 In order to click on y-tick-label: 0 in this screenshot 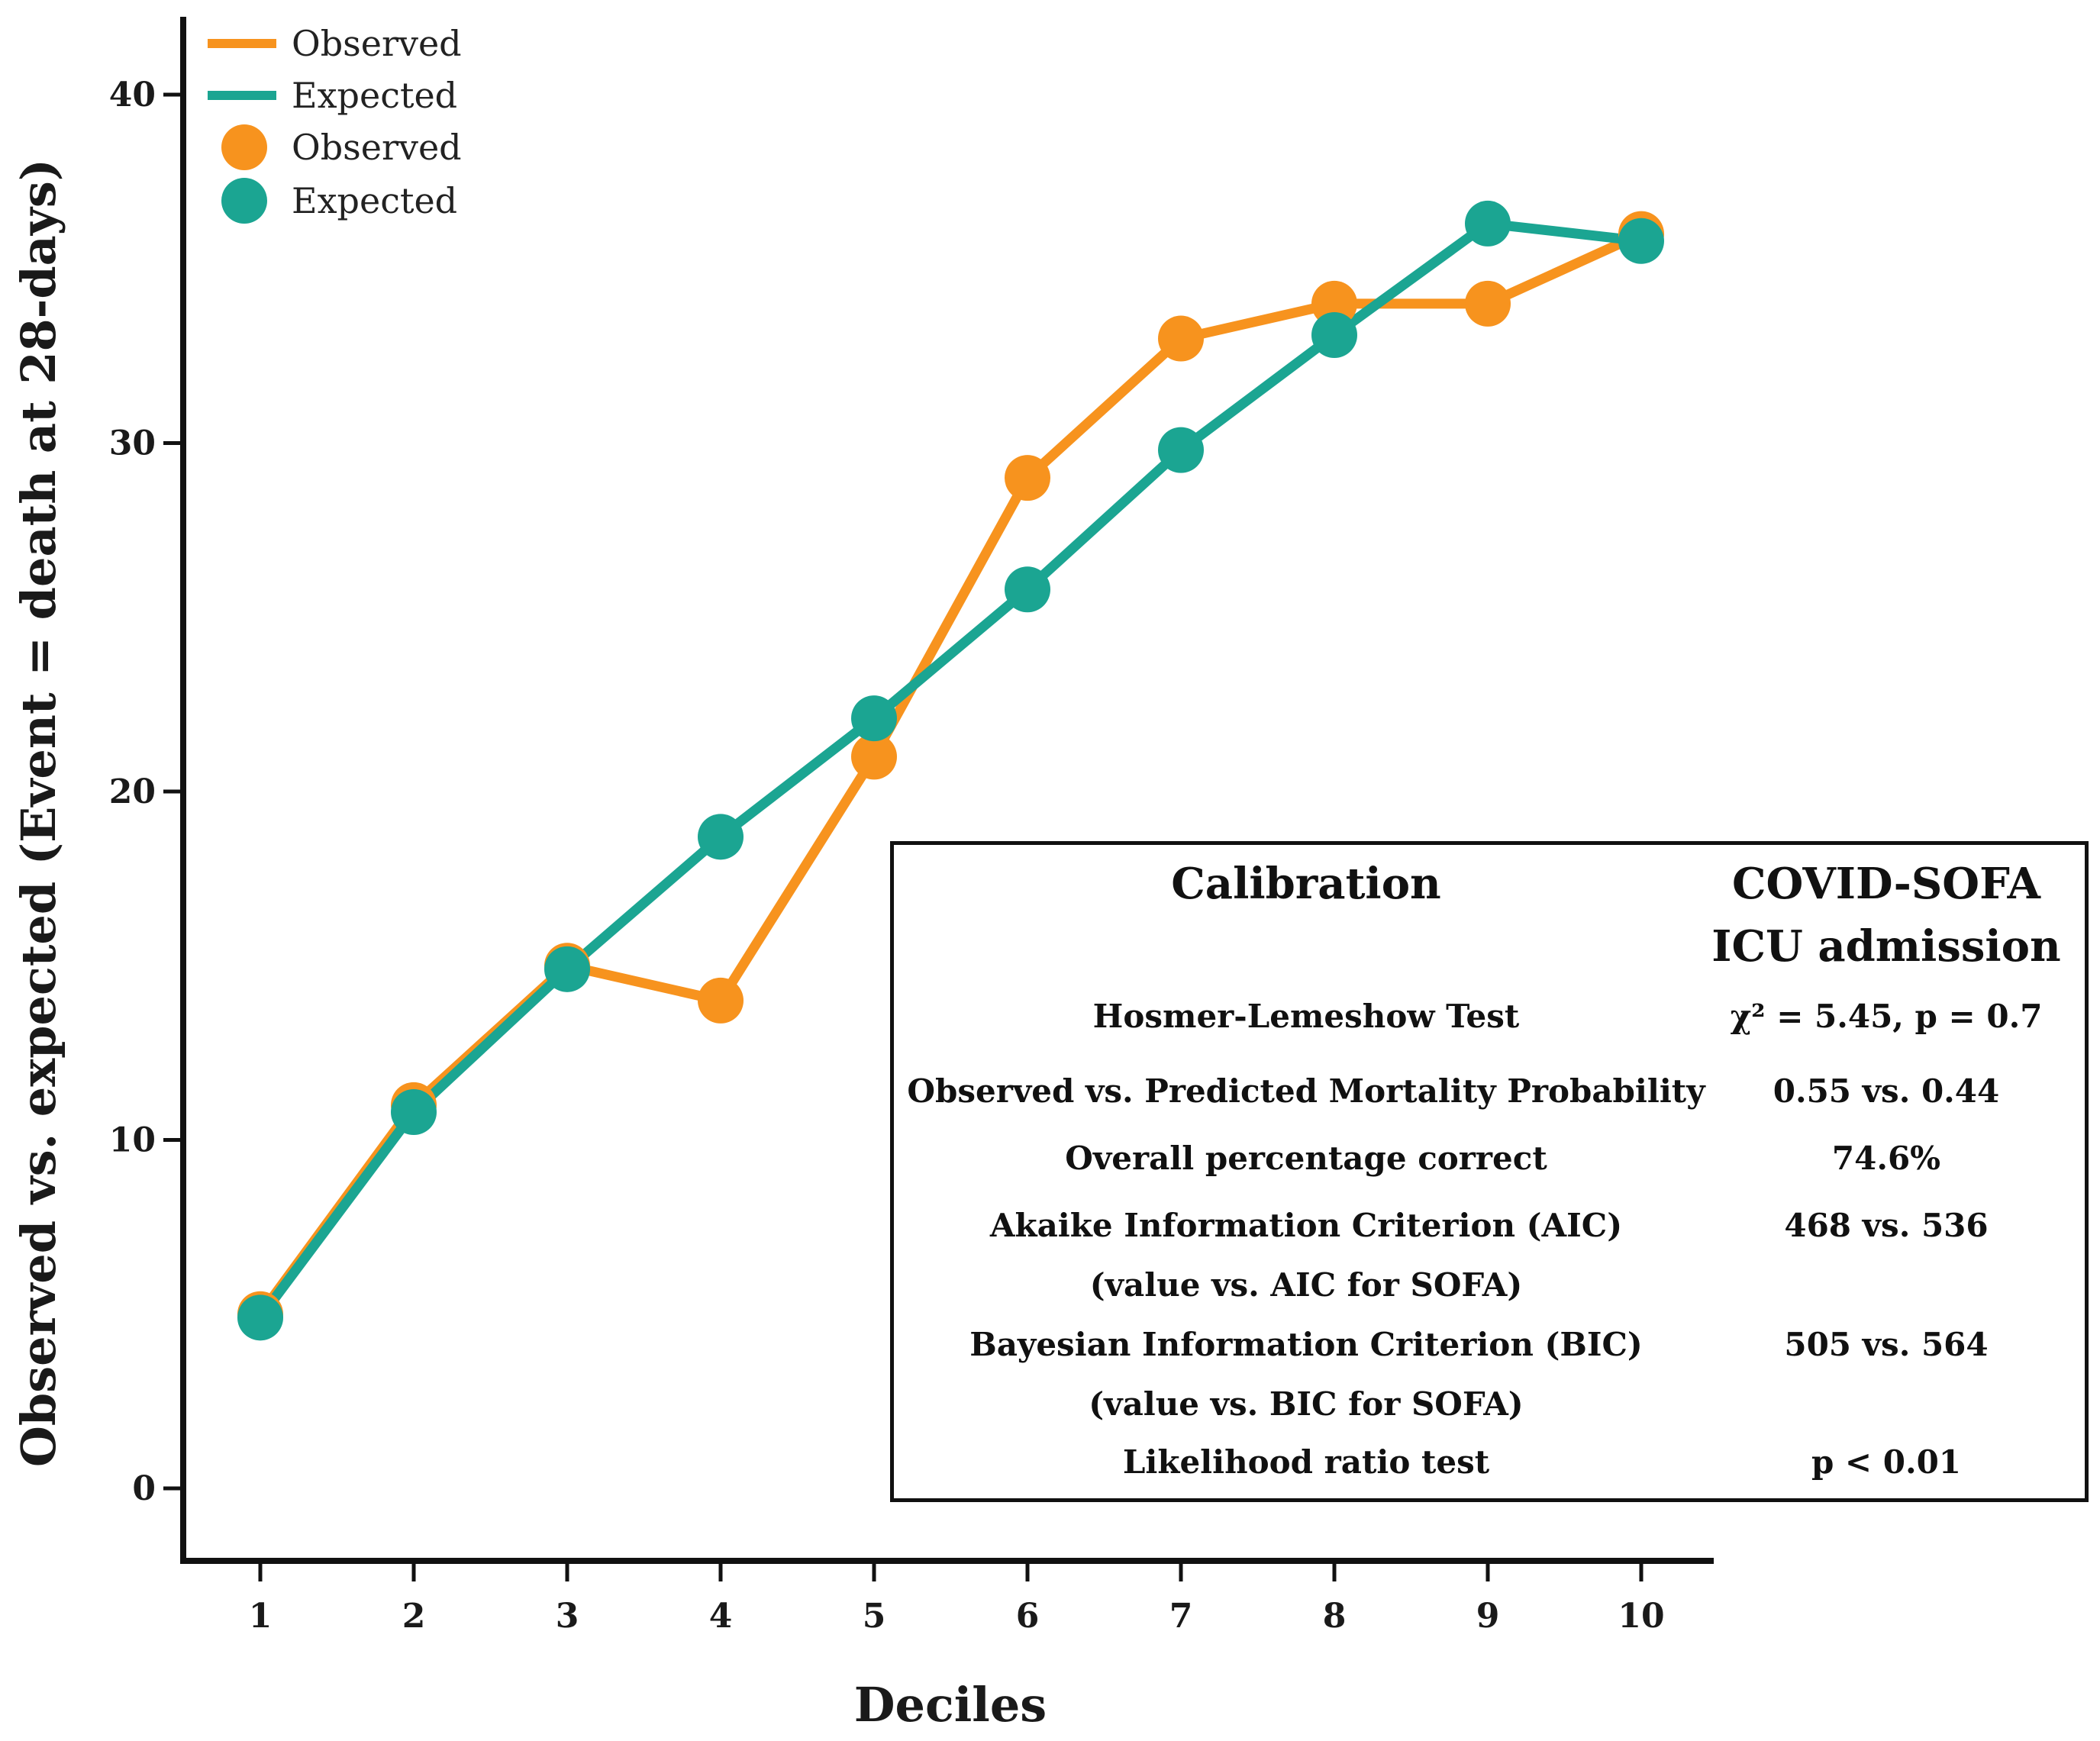, I will do `click(144, 1489)`.